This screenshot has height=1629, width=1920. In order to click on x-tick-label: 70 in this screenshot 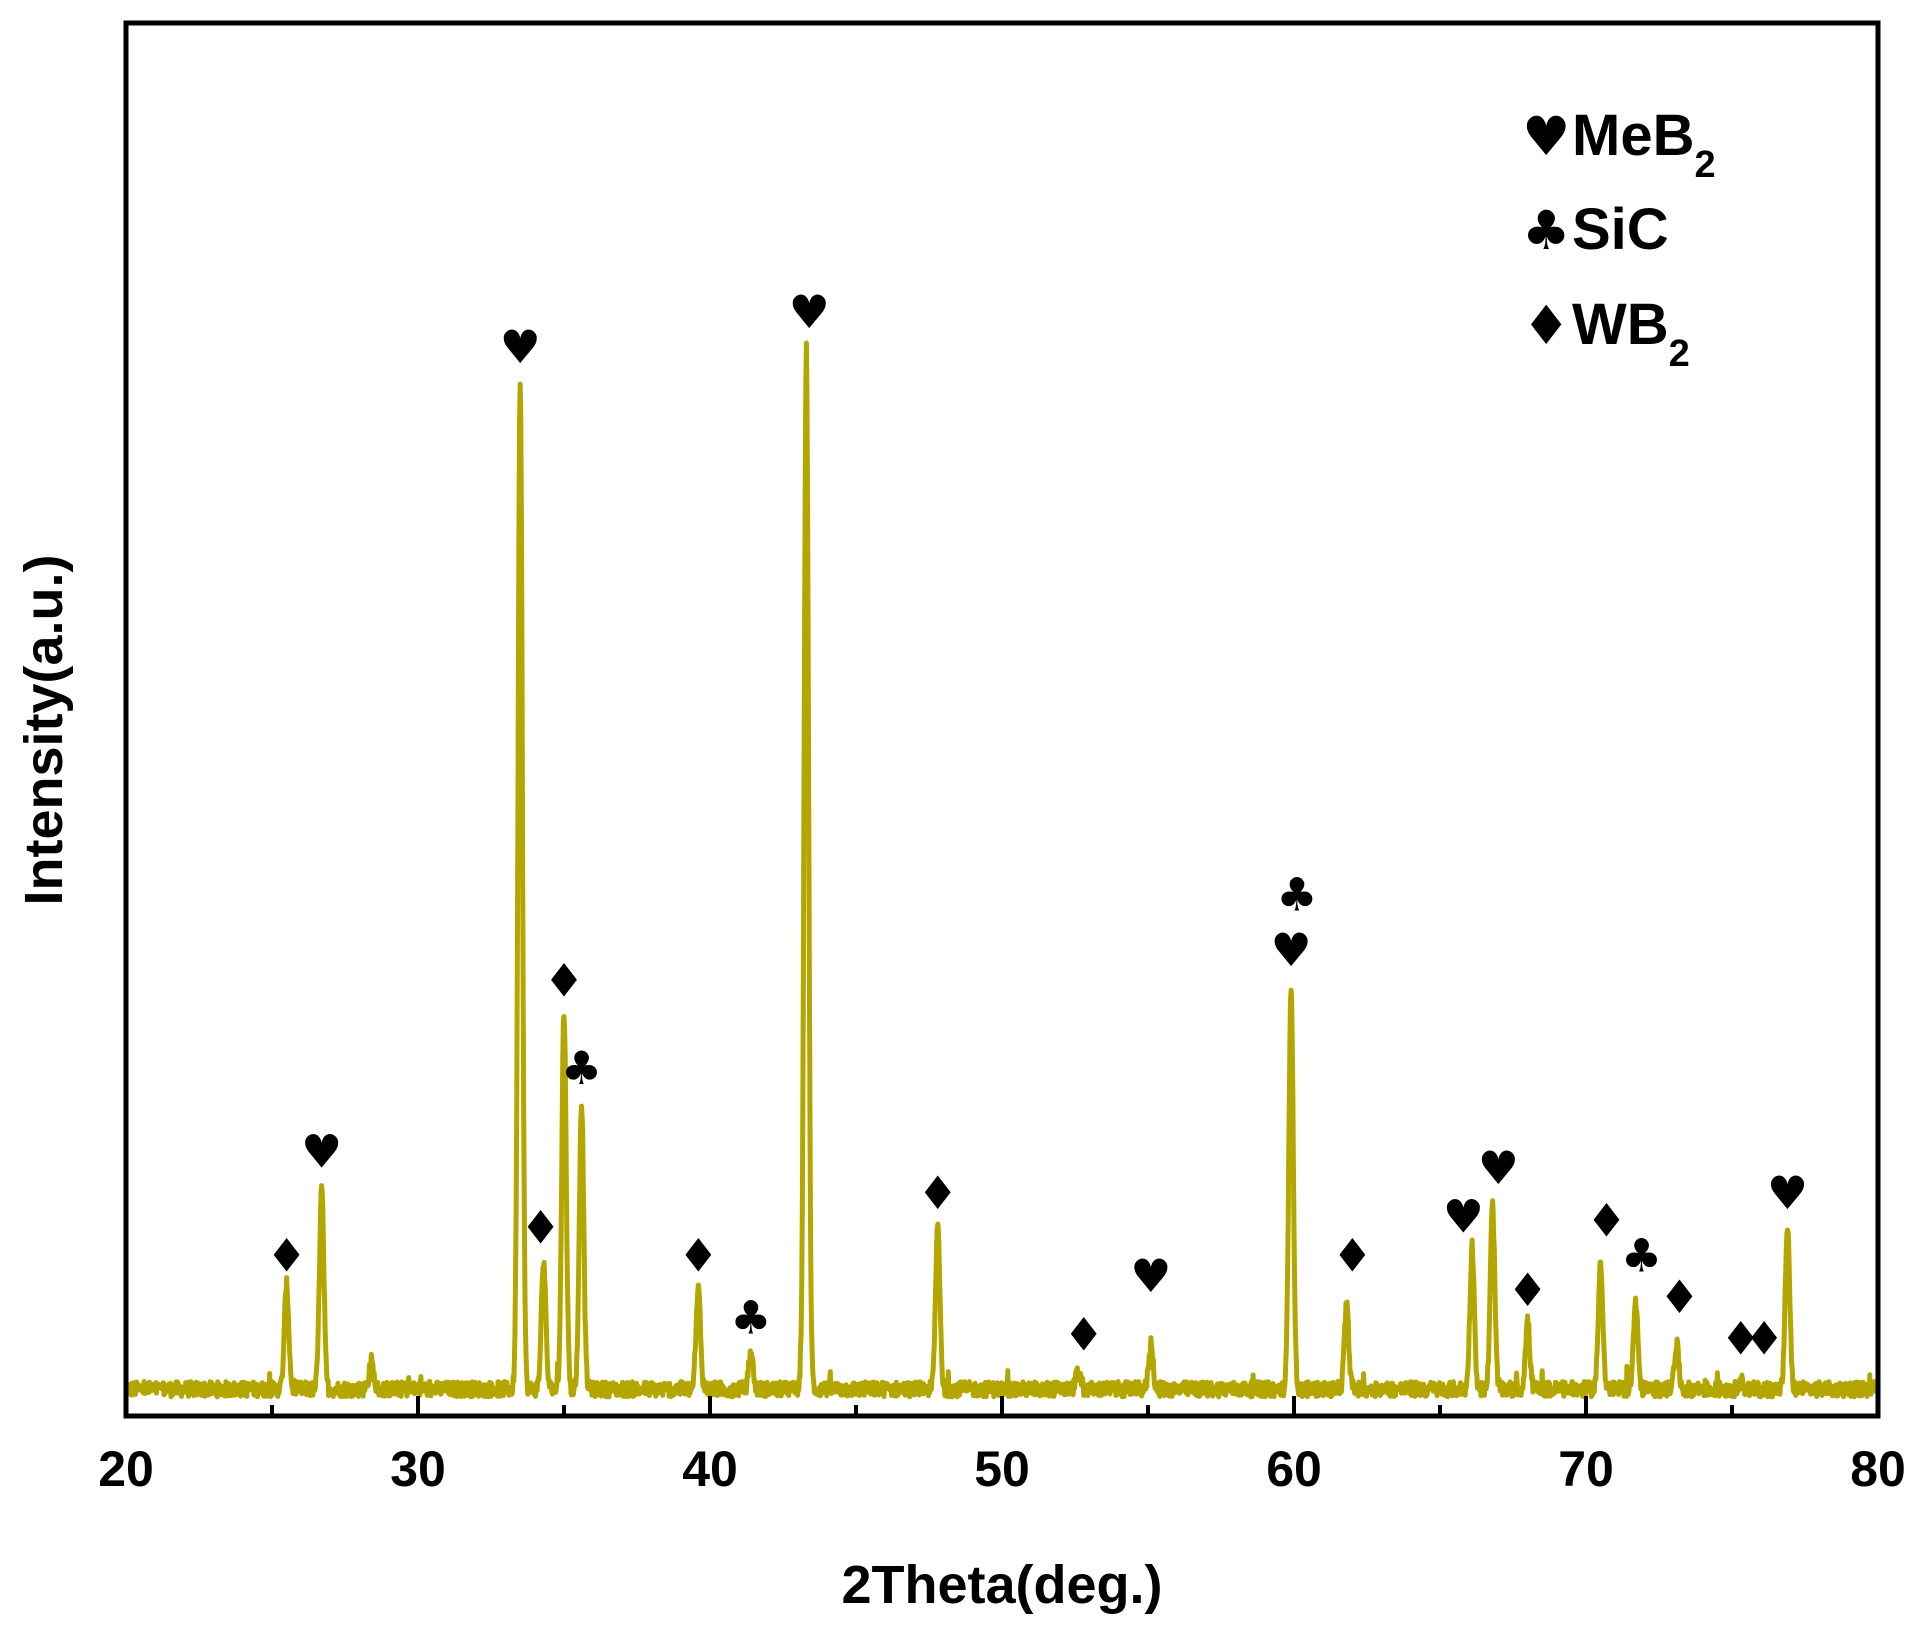, I will do `click(1586, 1469)`.